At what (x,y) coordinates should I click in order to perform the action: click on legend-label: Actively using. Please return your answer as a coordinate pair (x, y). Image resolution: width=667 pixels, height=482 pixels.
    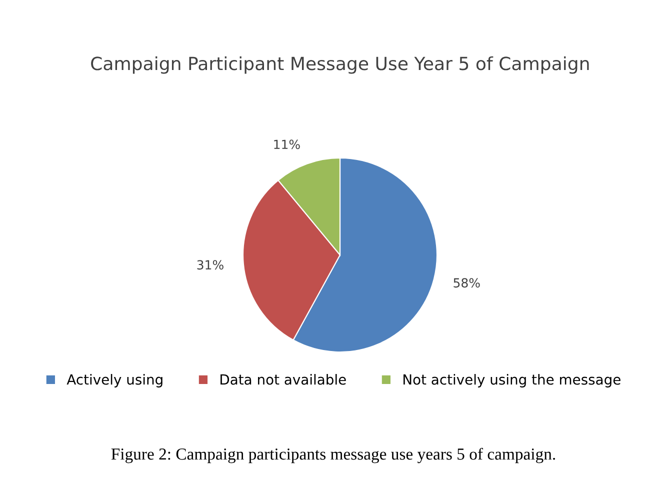
    Looking at the image, I should click on (114, 381).